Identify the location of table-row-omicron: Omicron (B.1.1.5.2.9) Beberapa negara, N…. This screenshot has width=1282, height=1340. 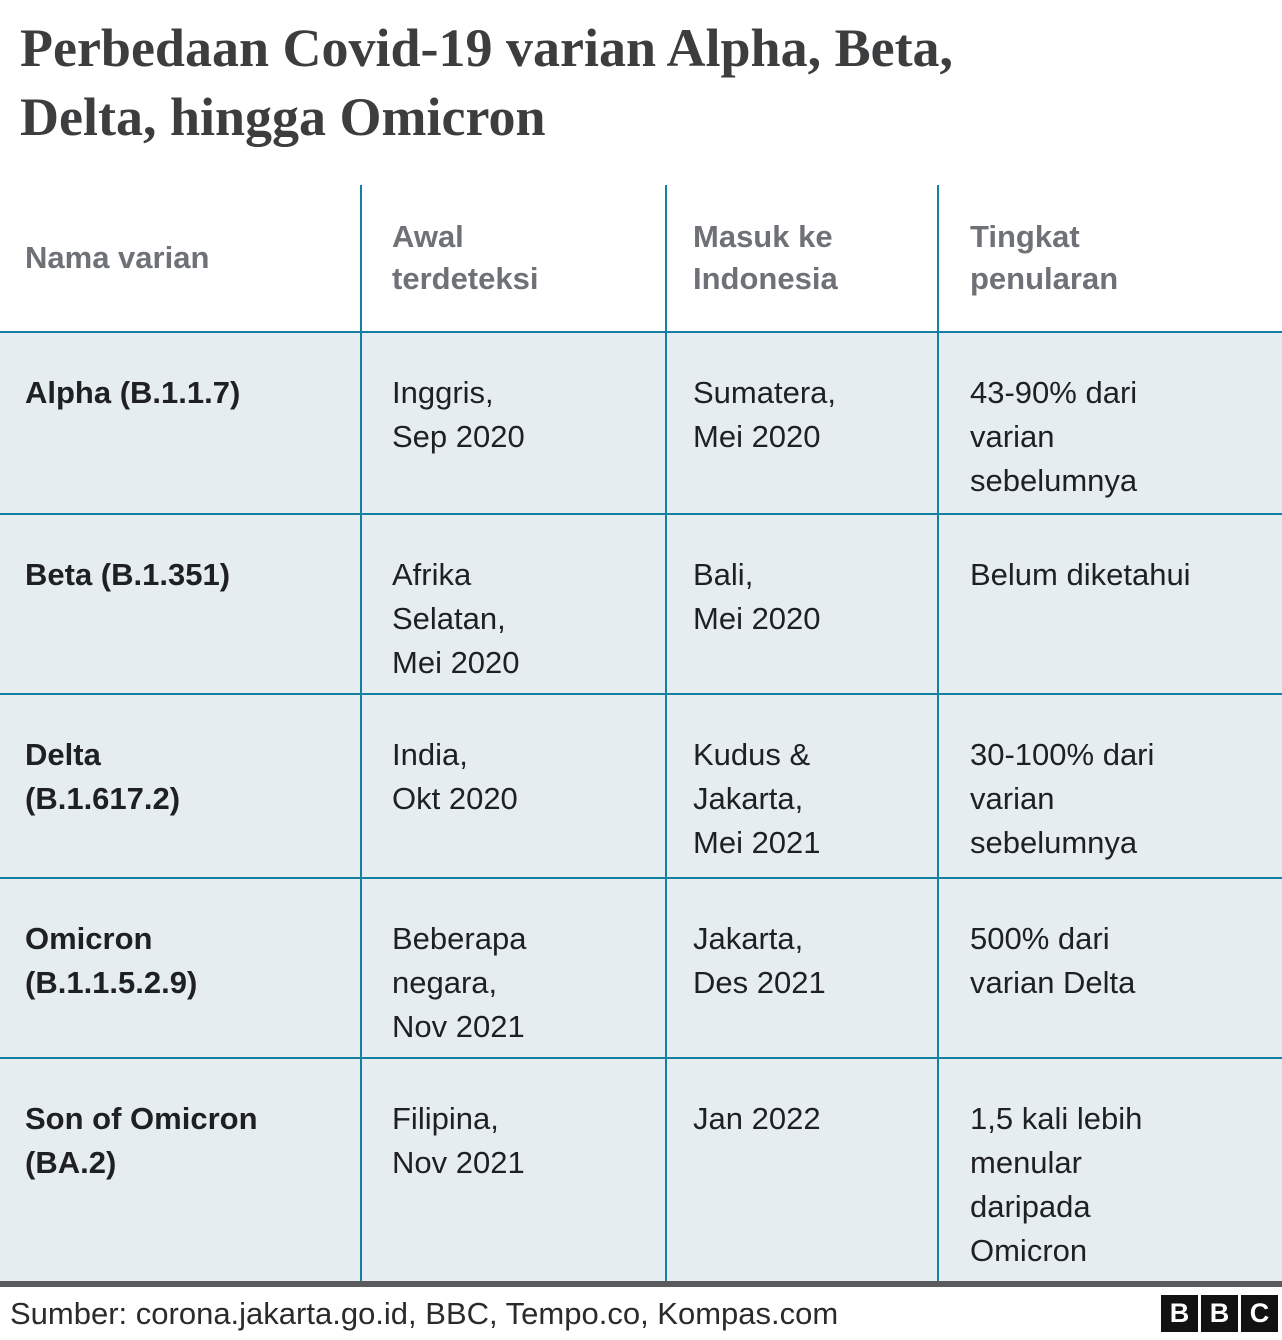
(641, 967).